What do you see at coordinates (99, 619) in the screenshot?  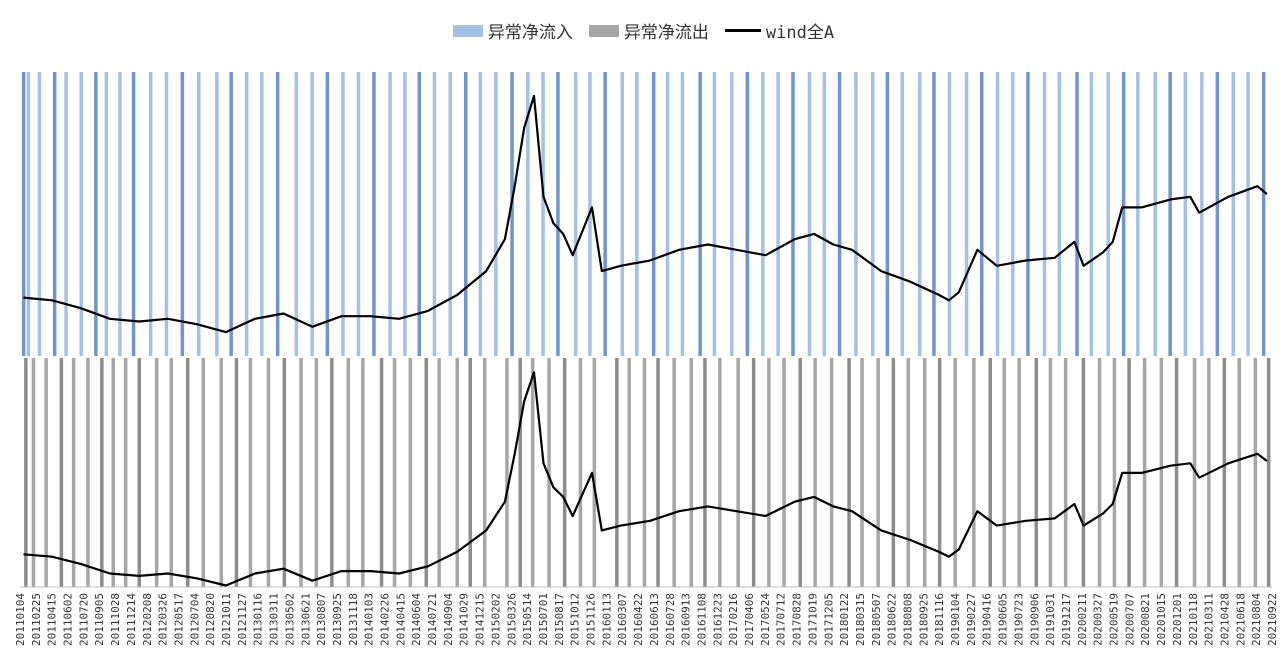 I see `x-tick-label: 20110905` at bounding box center [99, 619].